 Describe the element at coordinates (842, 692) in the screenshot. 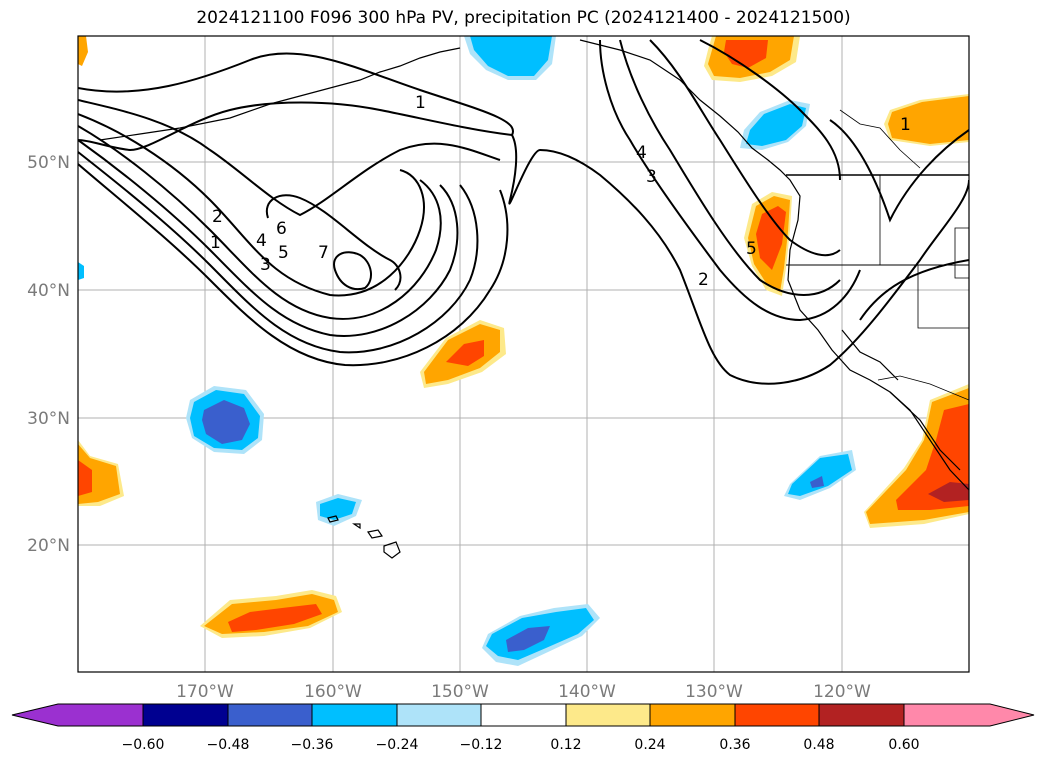

I see `lon-label: 120°W` at that location.